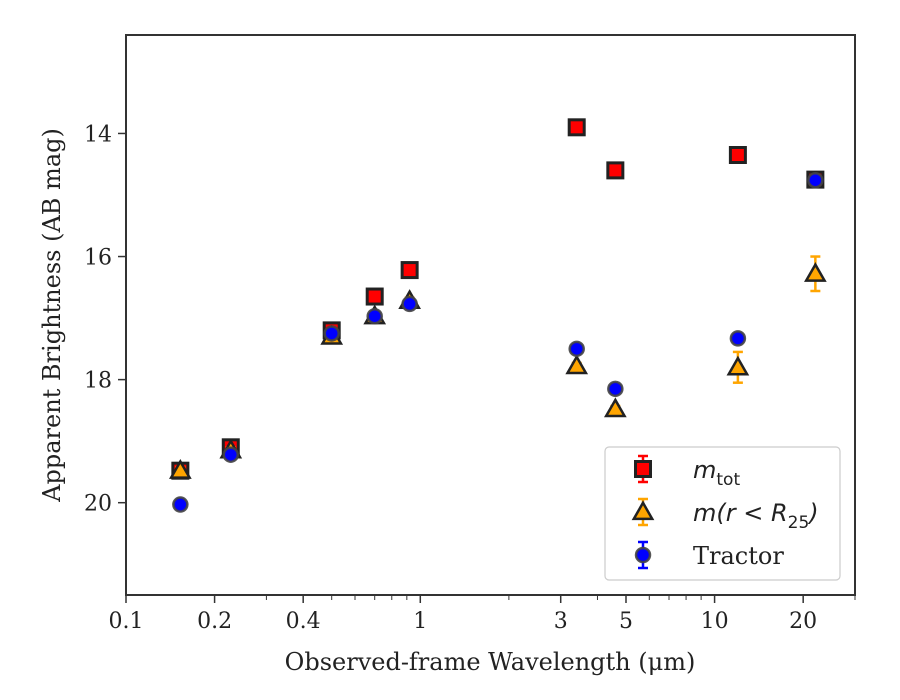 The image size is (900, 700). What do you see at coordinates (716, 473) in the screenshot?
I see `legend-label-0: mtot` at bounding box center [716, 473].